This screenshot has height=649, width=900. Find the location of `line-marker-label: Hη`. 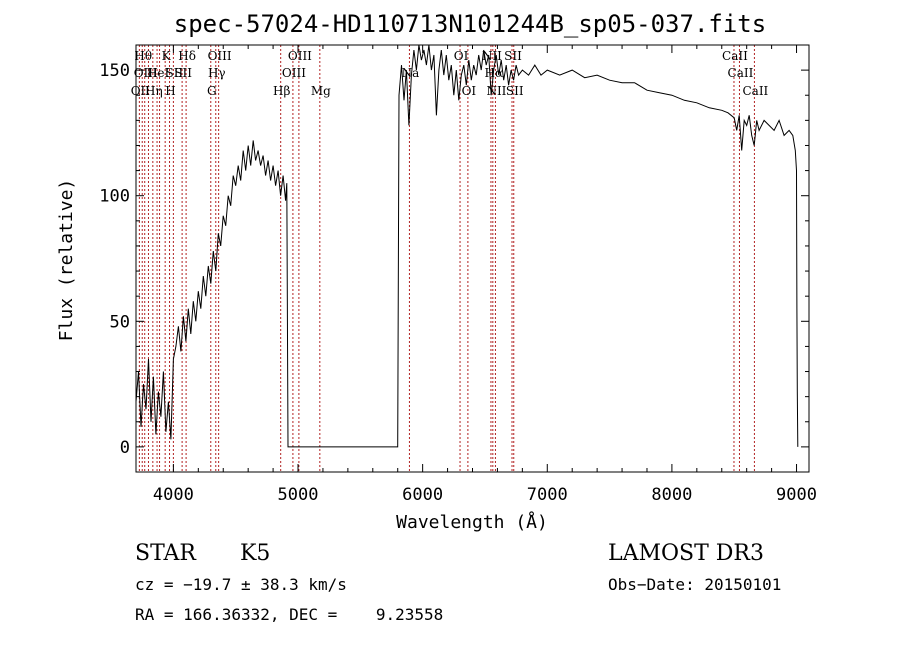

line-marker-label: Hη is located at coordinates (154, 91).